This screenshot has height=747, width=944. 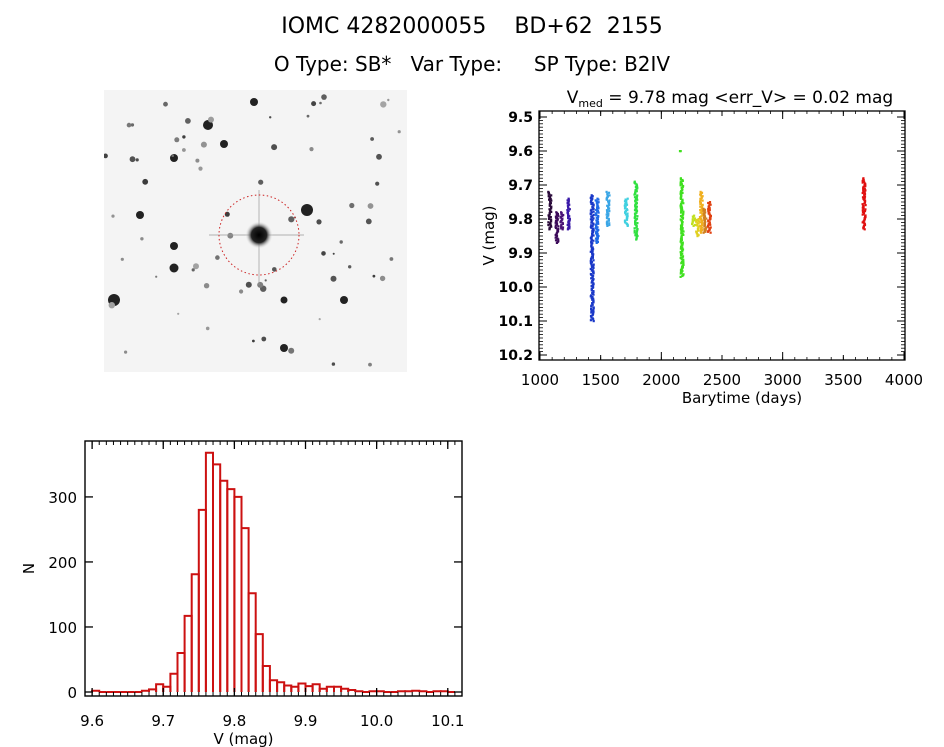 I want to click on x-tick-label: 1500, so click(x=601, y=380).